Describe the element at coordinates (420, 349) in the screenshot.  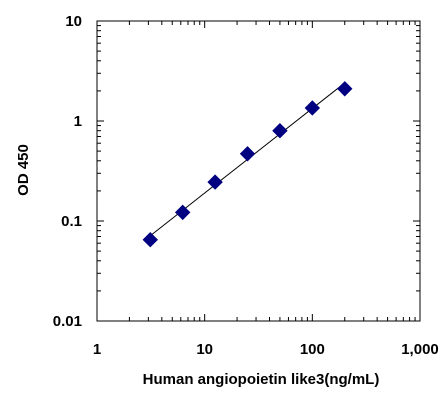
I see `x-tick-label: 1,000` at that location.